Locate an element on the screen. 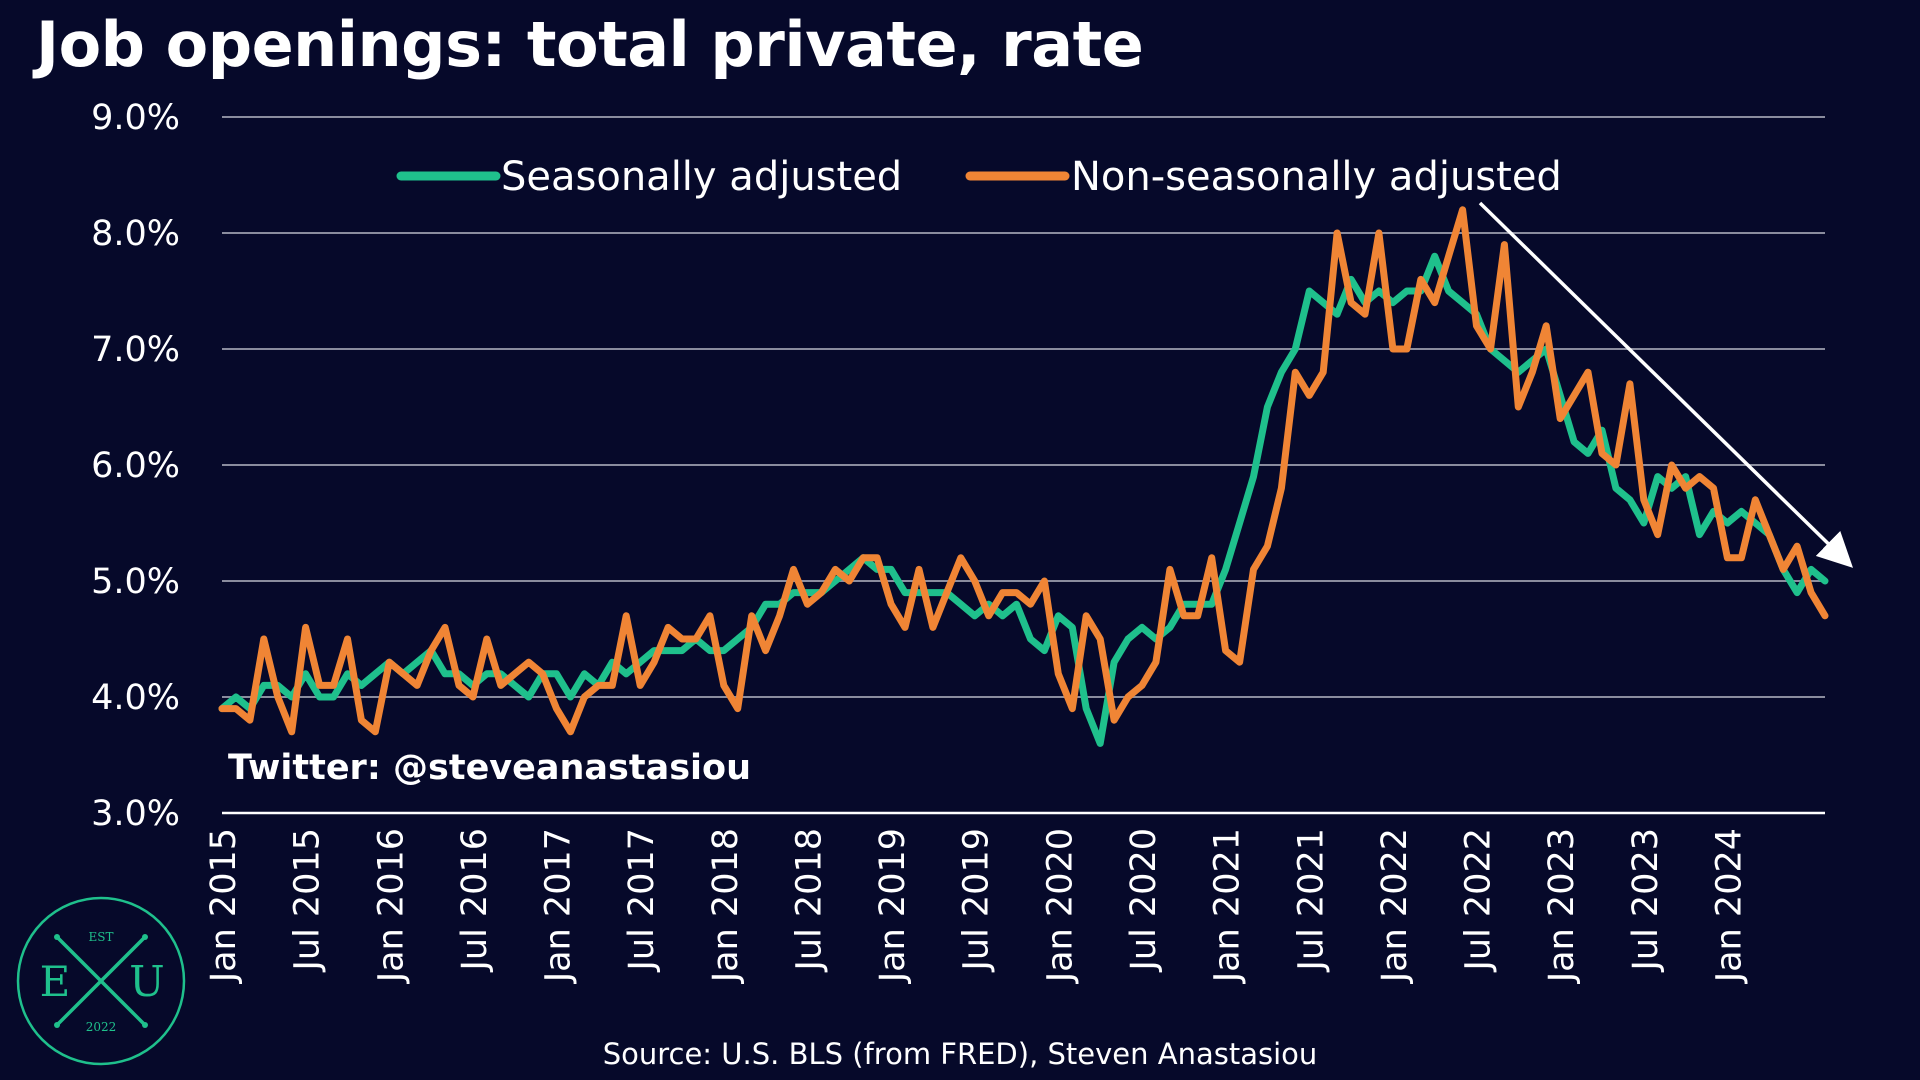 The height and width of the screenshot is (1080, 1920). x-tick-label: Jul 2015 is located at coordinates (308, 900).